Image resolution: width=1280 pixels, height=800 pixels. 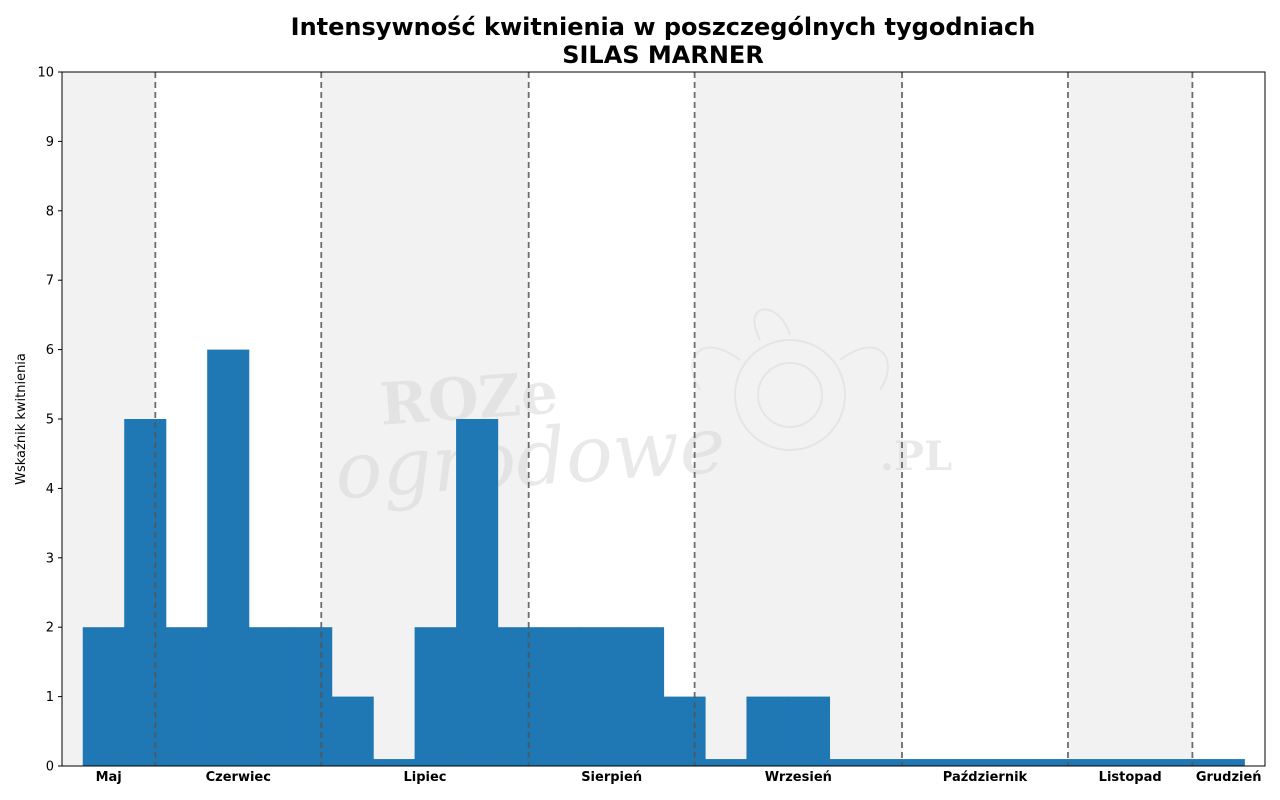 I want to click on y-tick-label-9: 9, so click(x=50, y=142).